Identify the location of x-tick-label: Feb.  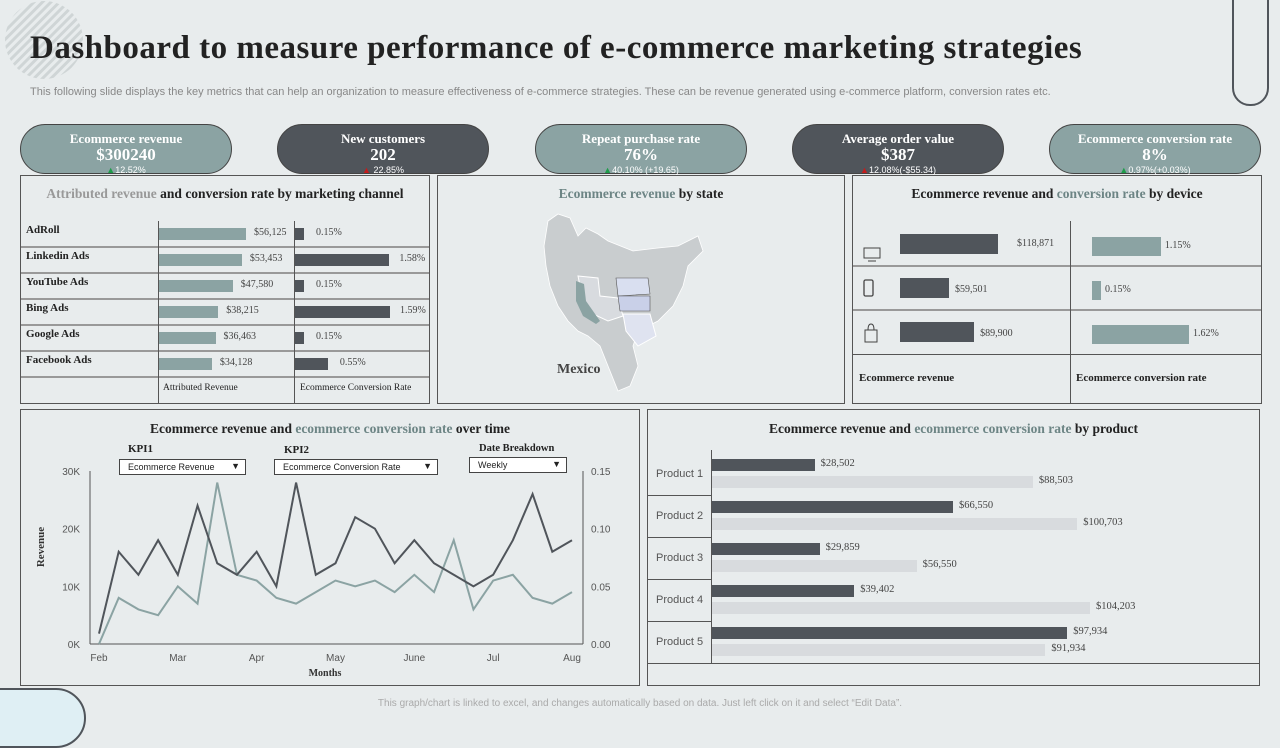
(99, 658).